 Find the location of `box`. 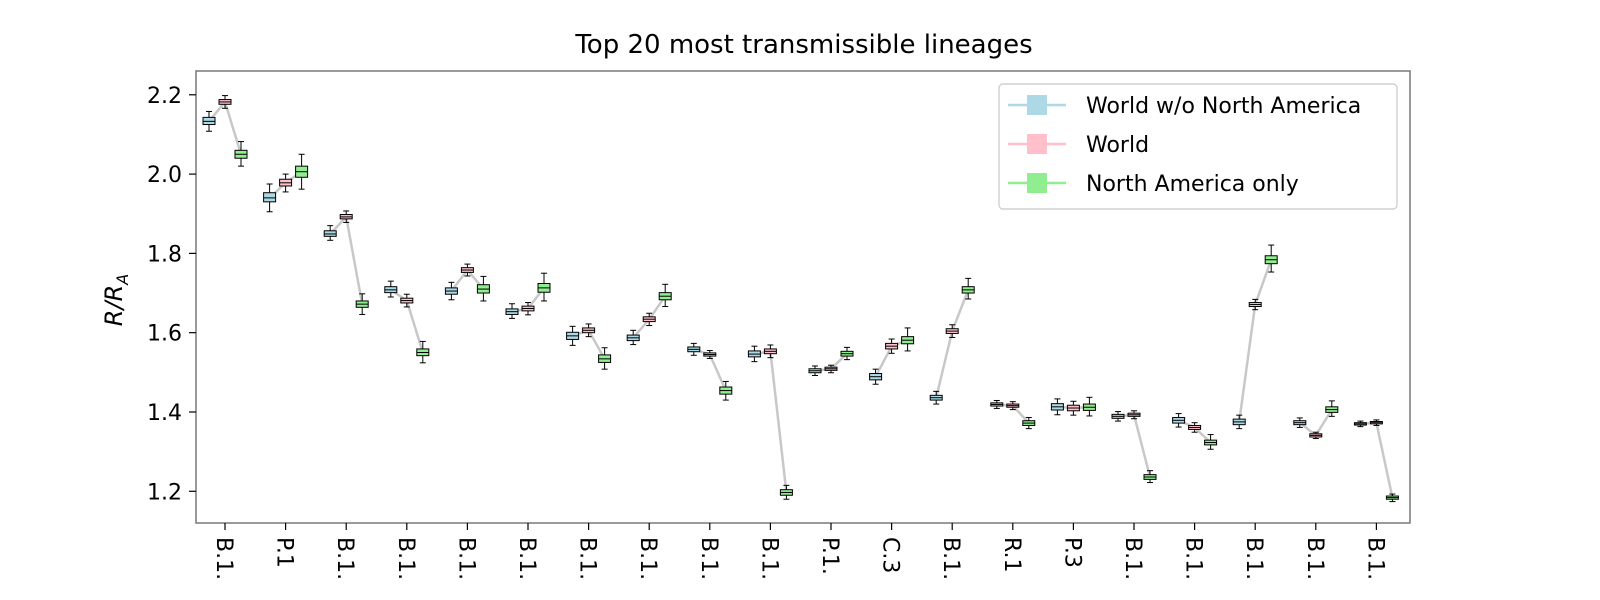

box is located at coordinates (270, 197).